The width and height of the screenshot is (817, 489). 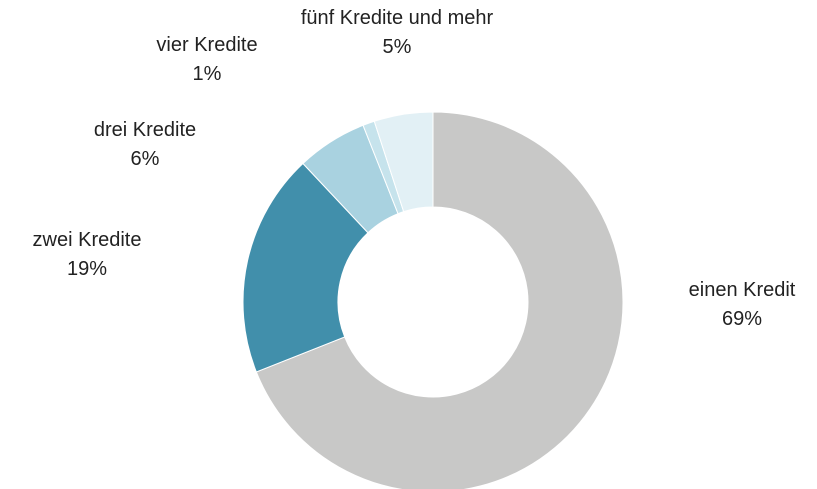 I want to click on value-label: 1%, so click(x=207, y=74).